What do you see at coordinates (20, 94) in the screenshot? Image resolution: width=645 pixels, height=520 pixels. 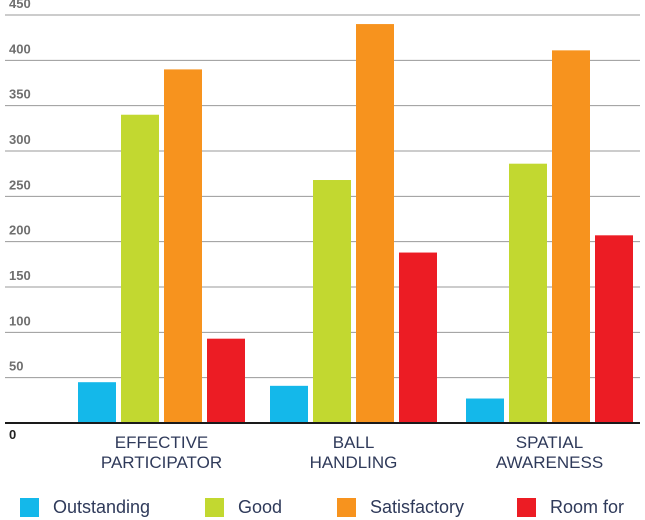 I see `y-tick-label: 350` at bounding box center [20, 94].